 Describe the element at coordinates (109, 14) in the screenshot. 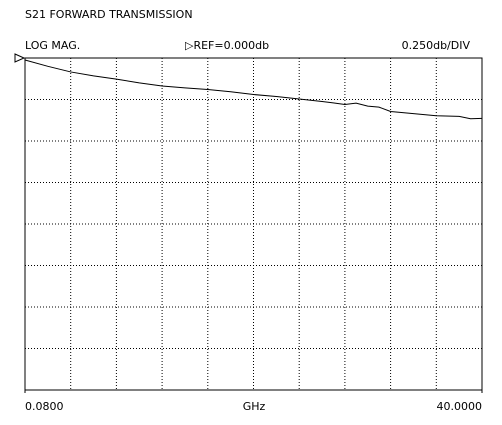

I see `chart-title: S21 FORWARD TRANSMISSION` at that location.